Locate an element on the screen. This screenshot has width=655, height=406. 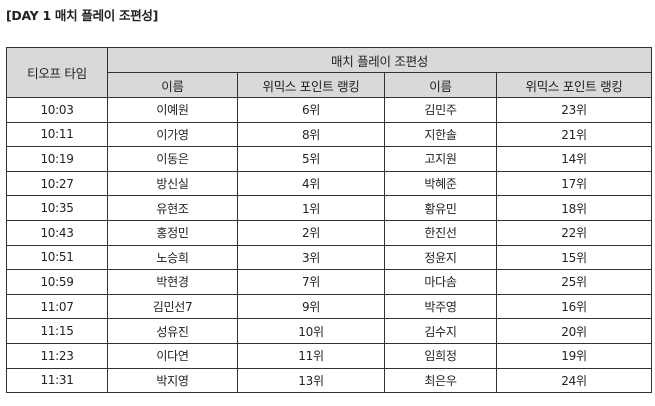
table-row: 10:11 이가영 8위 지한솔 21위 is located at coordinates (329, 134).